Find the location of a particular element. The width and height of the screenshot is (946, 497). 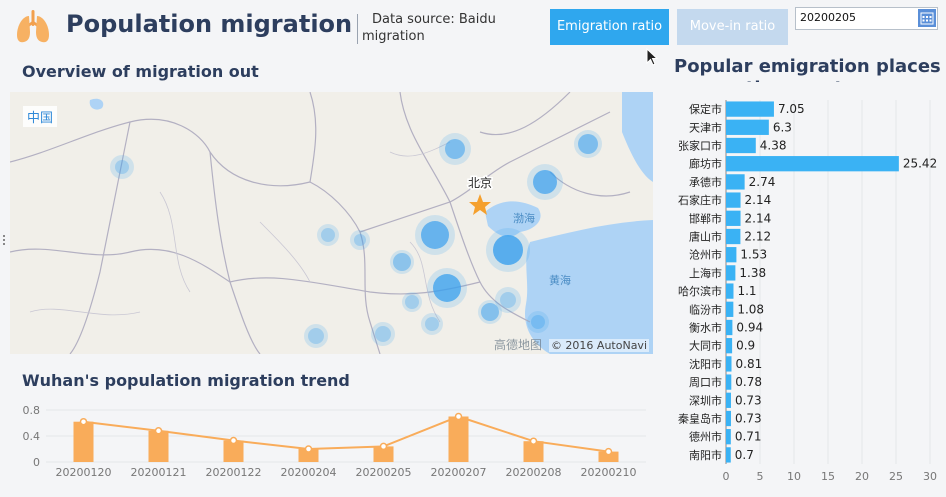

mouse-cursor-icon is located at coordinates (652, 57).